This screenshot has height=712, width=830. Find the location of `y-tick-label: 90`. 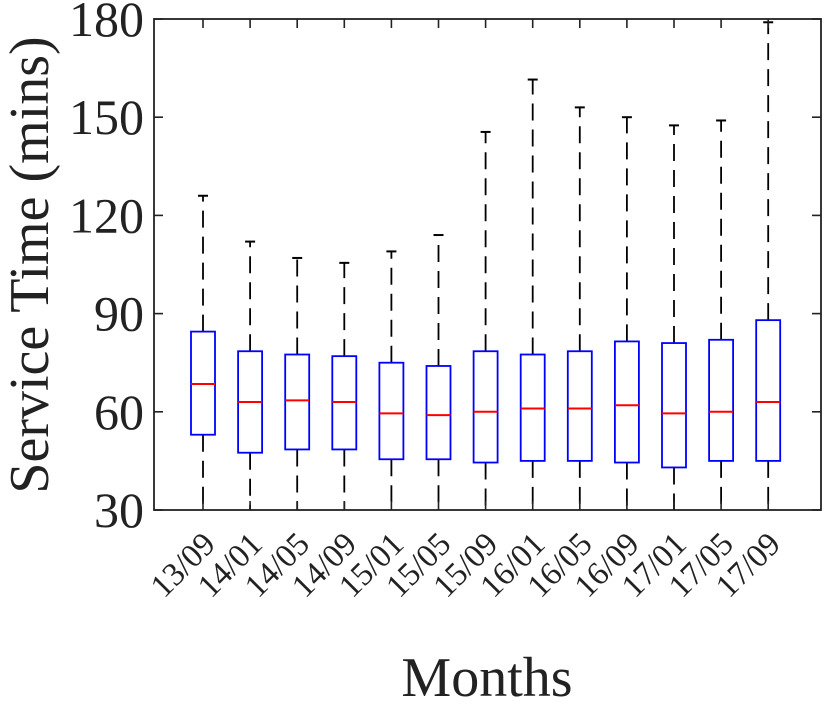

y-tick-label: 90 is located at coordinates (119, 314).